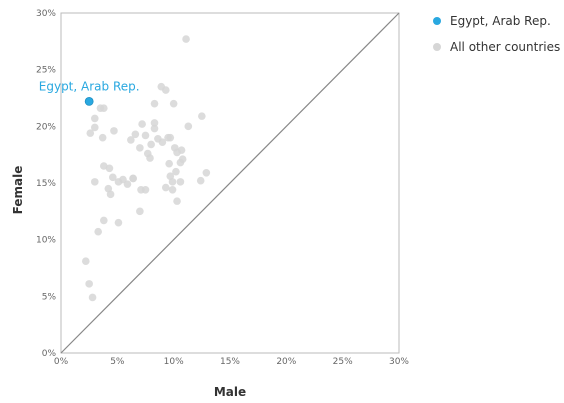 This screenshot has width=564, height=403. Describe the element at coordinates (46, 241) in the screenshot. I see `y-tick-label: 10%` at that location.